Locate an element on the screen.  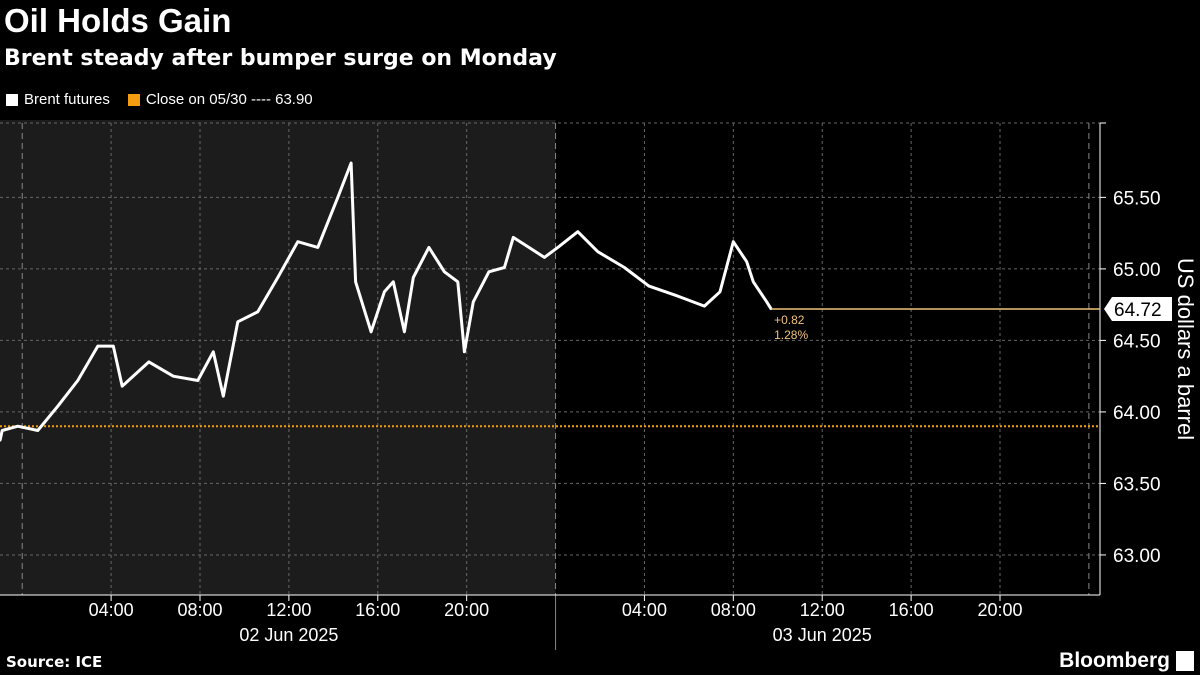
y-tick-label: 63.50 is located at coordinates (1137, 484).